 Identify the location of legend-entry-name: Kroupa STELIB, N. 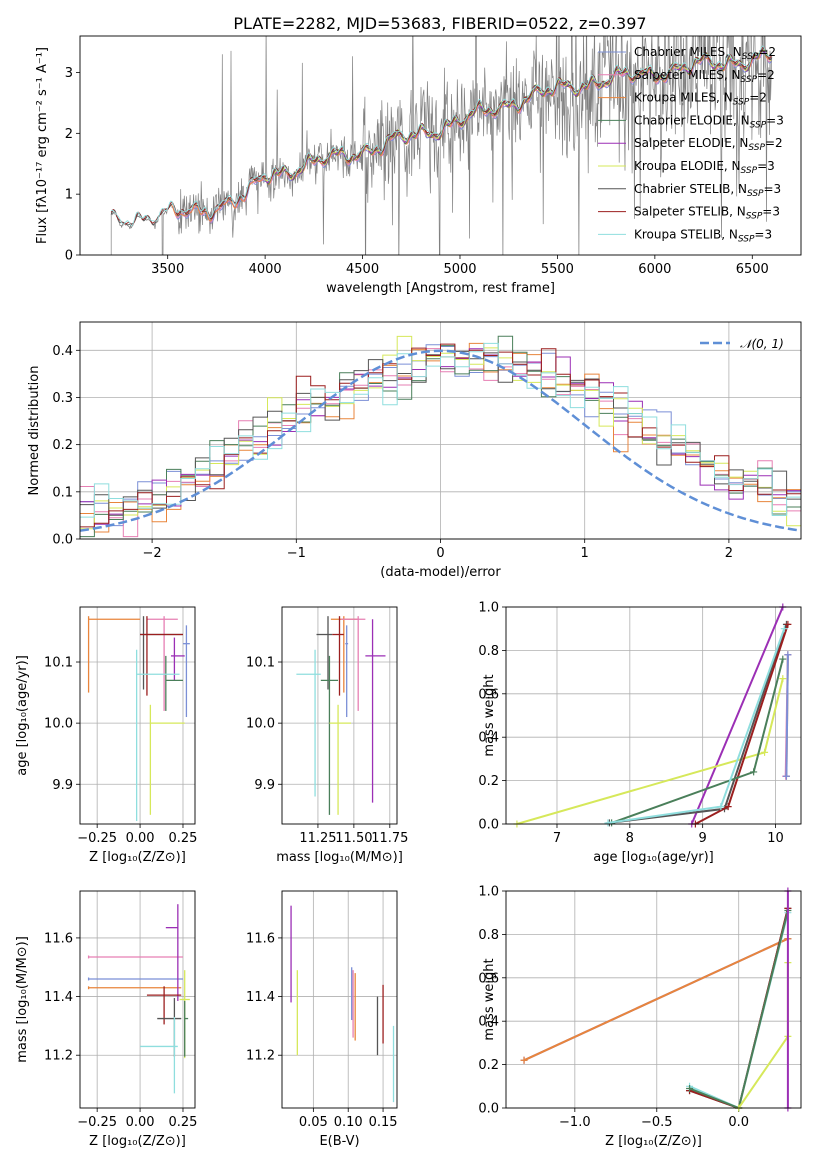
(686, 234).